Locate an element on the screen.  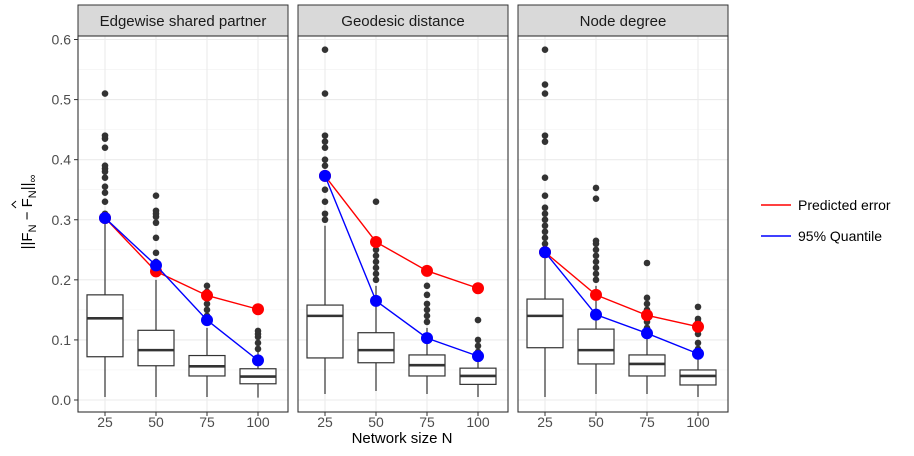
estimate-hat is located at coordinates (14, 204).